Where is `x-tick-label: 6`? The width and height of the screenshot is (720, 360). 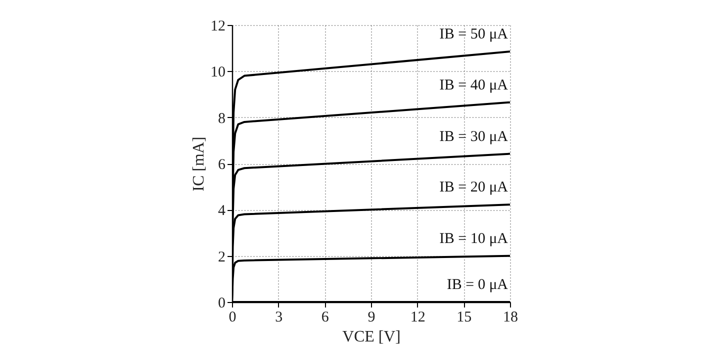
x-tick-label: 6 is located at coordinates (325, 318).